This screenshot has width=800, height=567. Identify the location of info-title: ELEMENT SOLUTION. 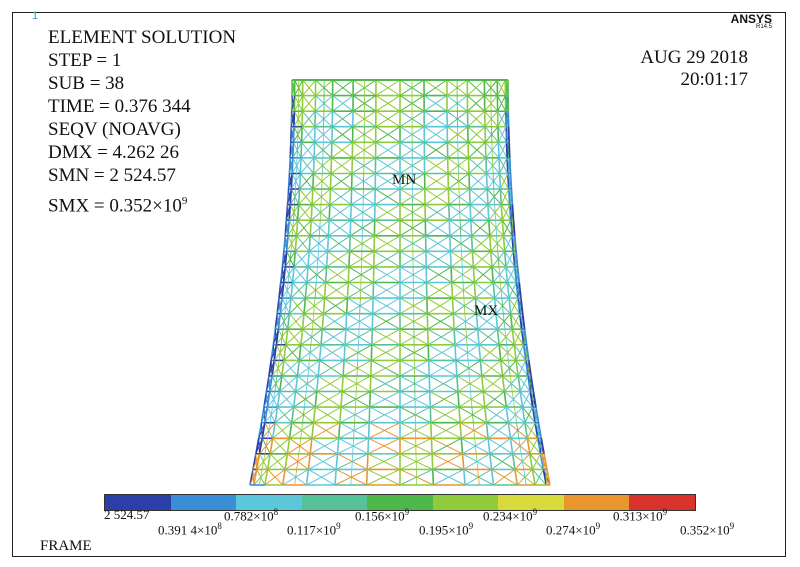
(142, 37).